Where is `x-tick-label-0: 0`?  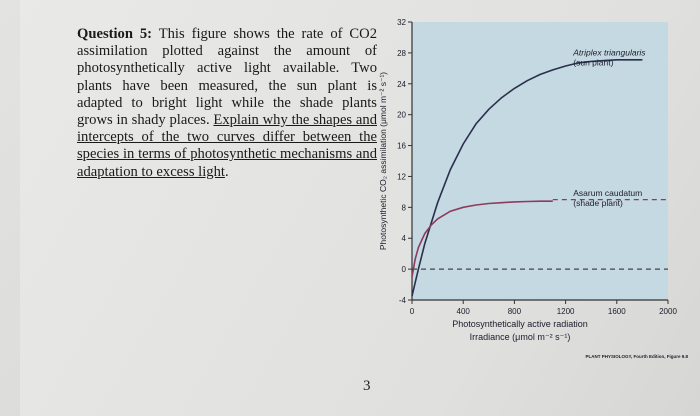 x-tick-label-0: 0 is located at coordinates (412, 311).